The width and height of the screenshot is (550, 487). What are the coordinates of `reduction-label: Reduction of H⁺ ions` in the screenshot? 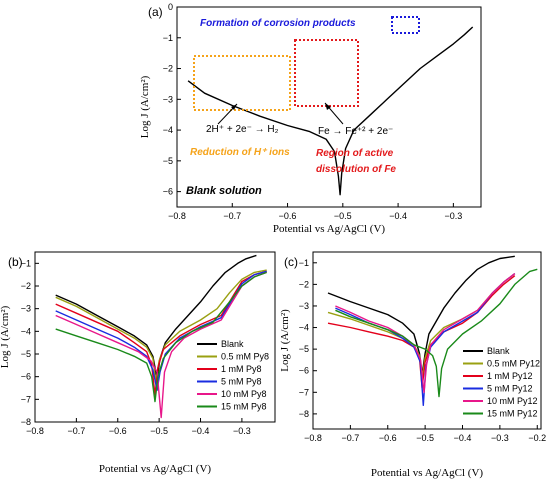 It's located at (240, 152).